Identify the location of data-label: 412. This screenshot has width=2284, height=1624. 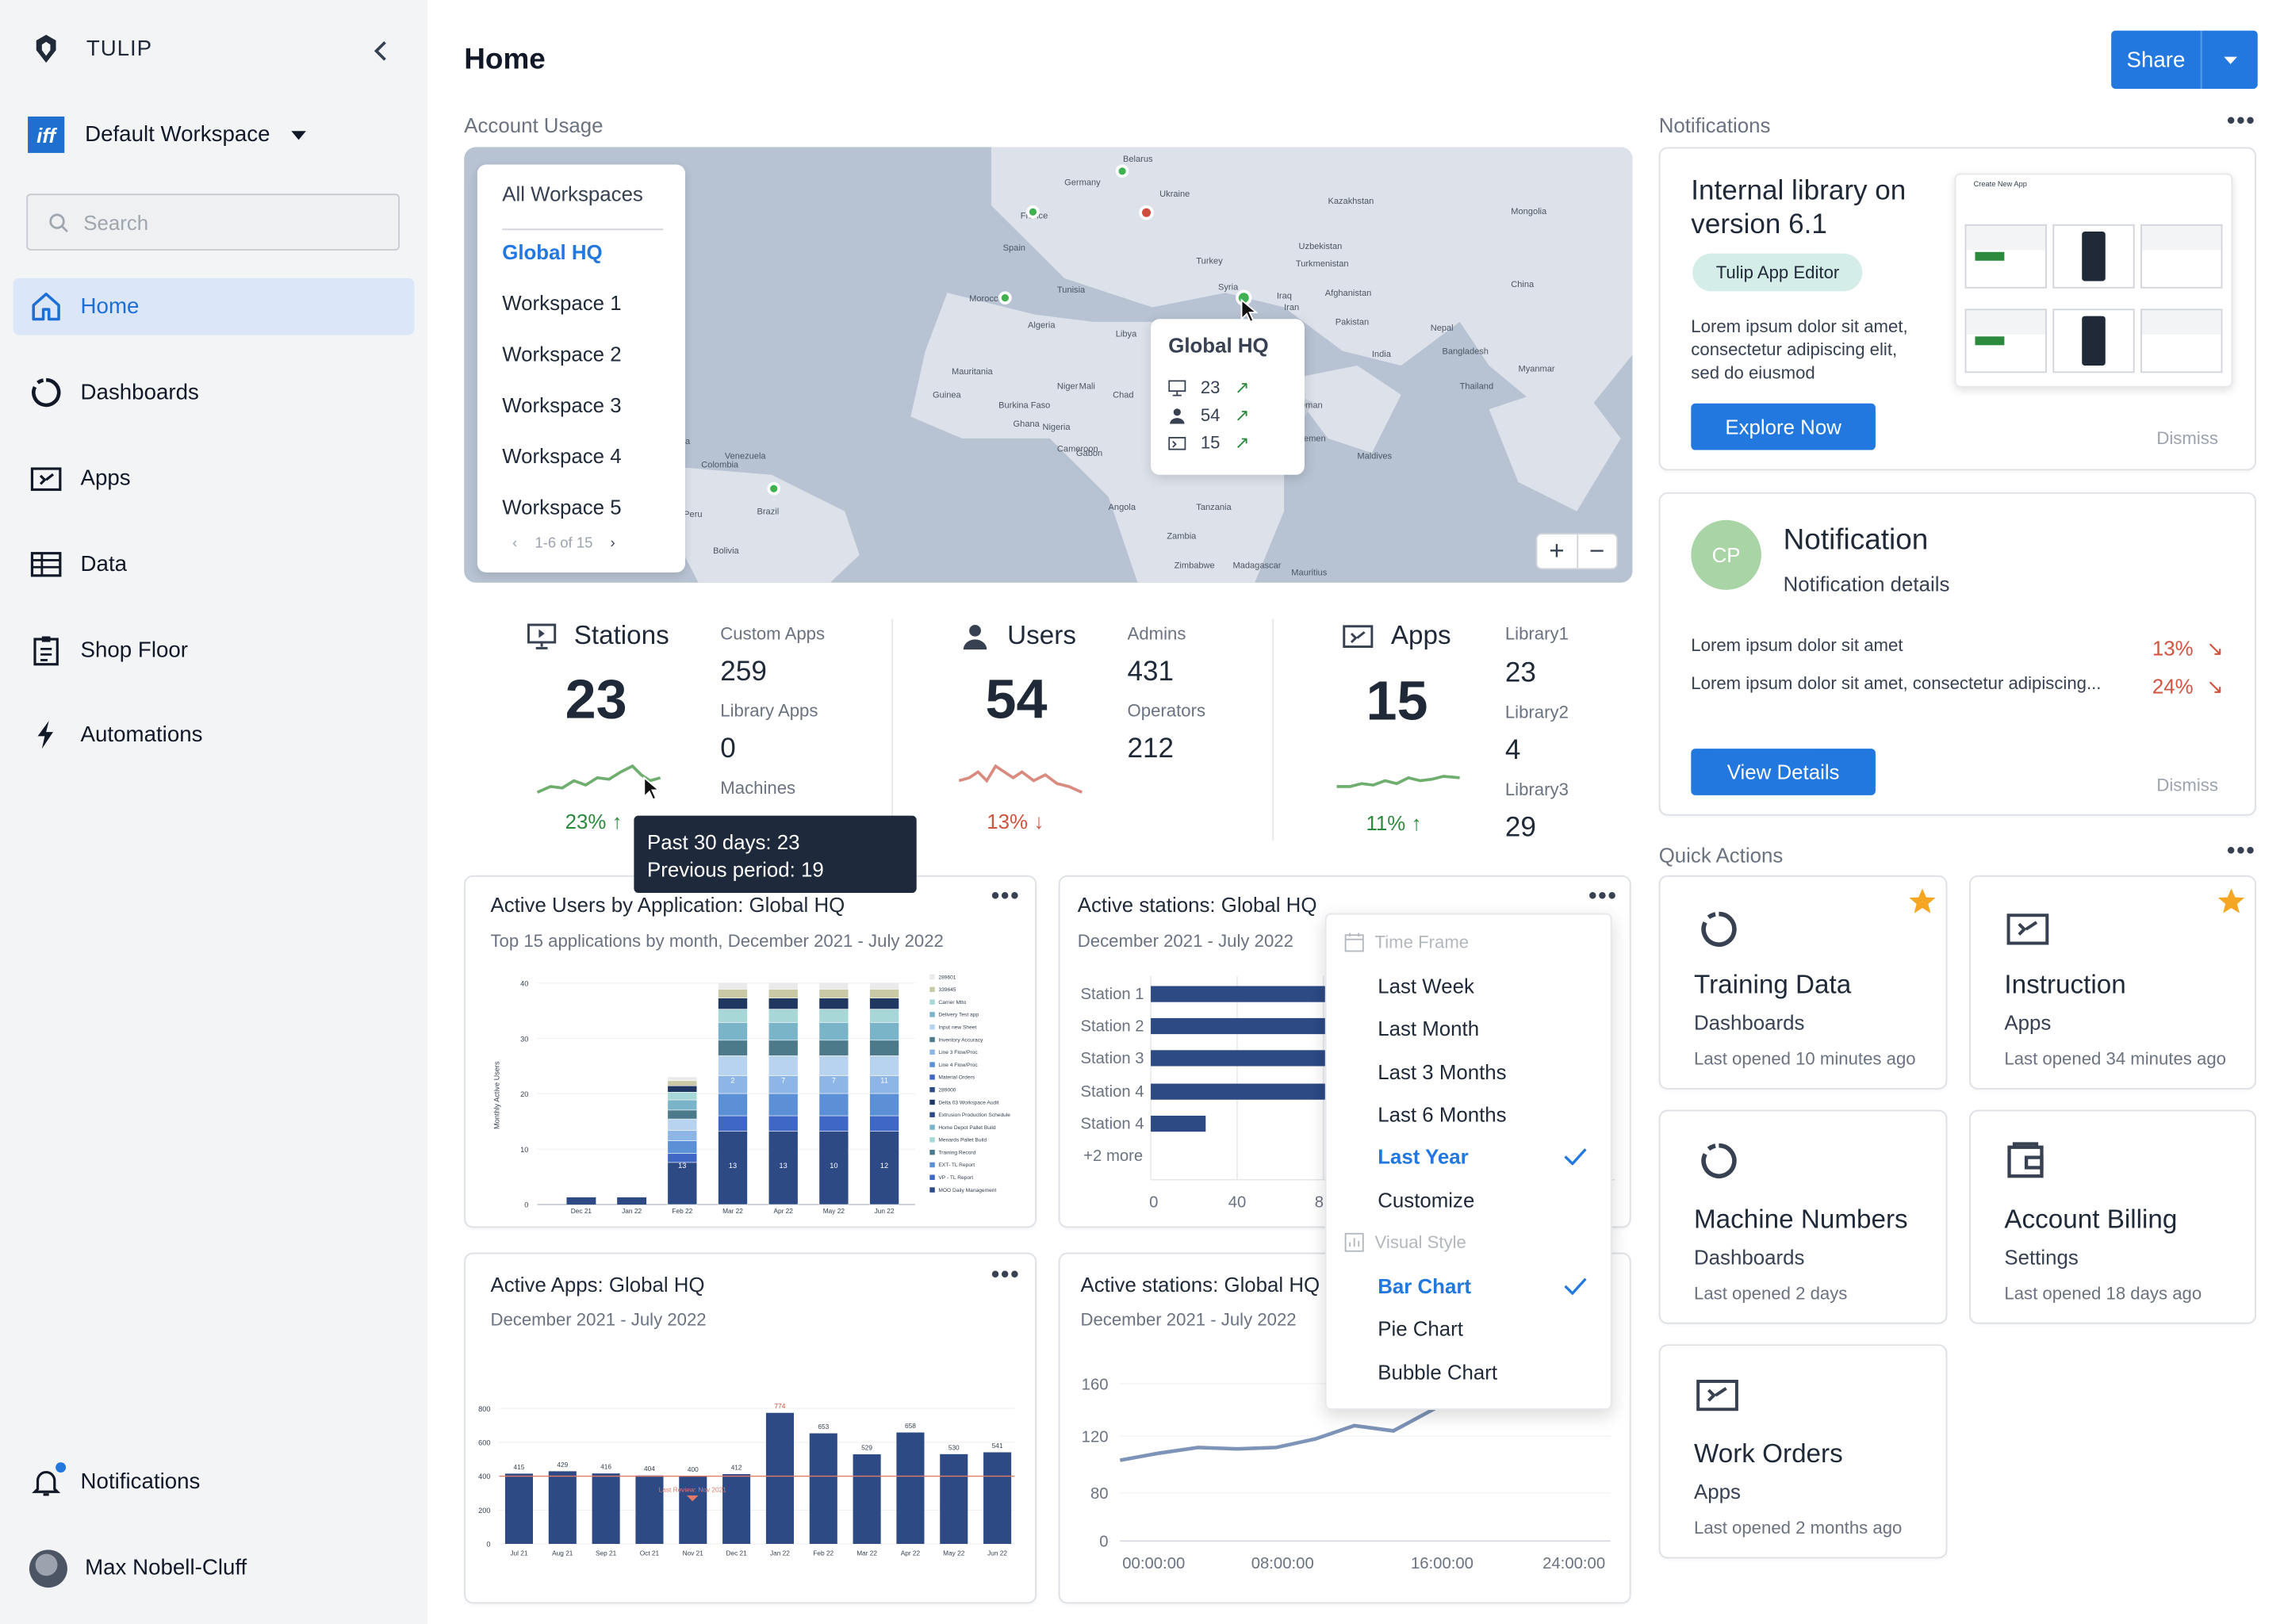
(736, 1468).